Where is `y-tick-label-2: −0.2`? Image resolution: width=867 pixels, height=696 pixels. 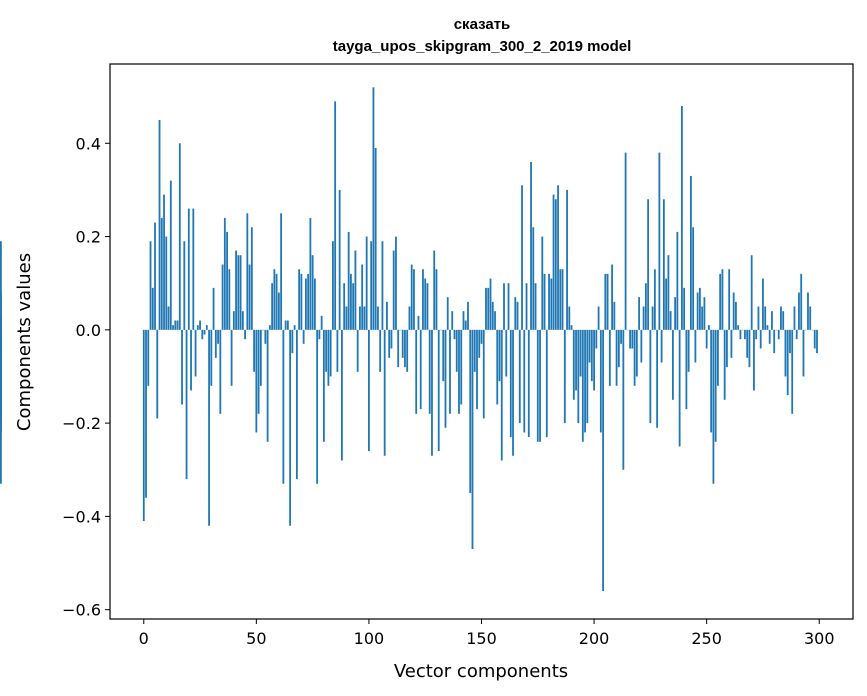 y-tick-label-2: −0.2 is located at coordinates (81, 423).